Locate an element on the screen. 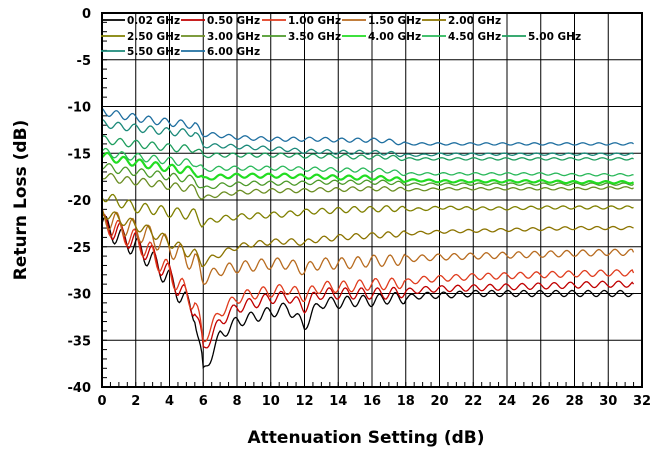 This screenshot has width=663, height=451. x-tick-label-16: 32 is located at coordinates (642, 401).